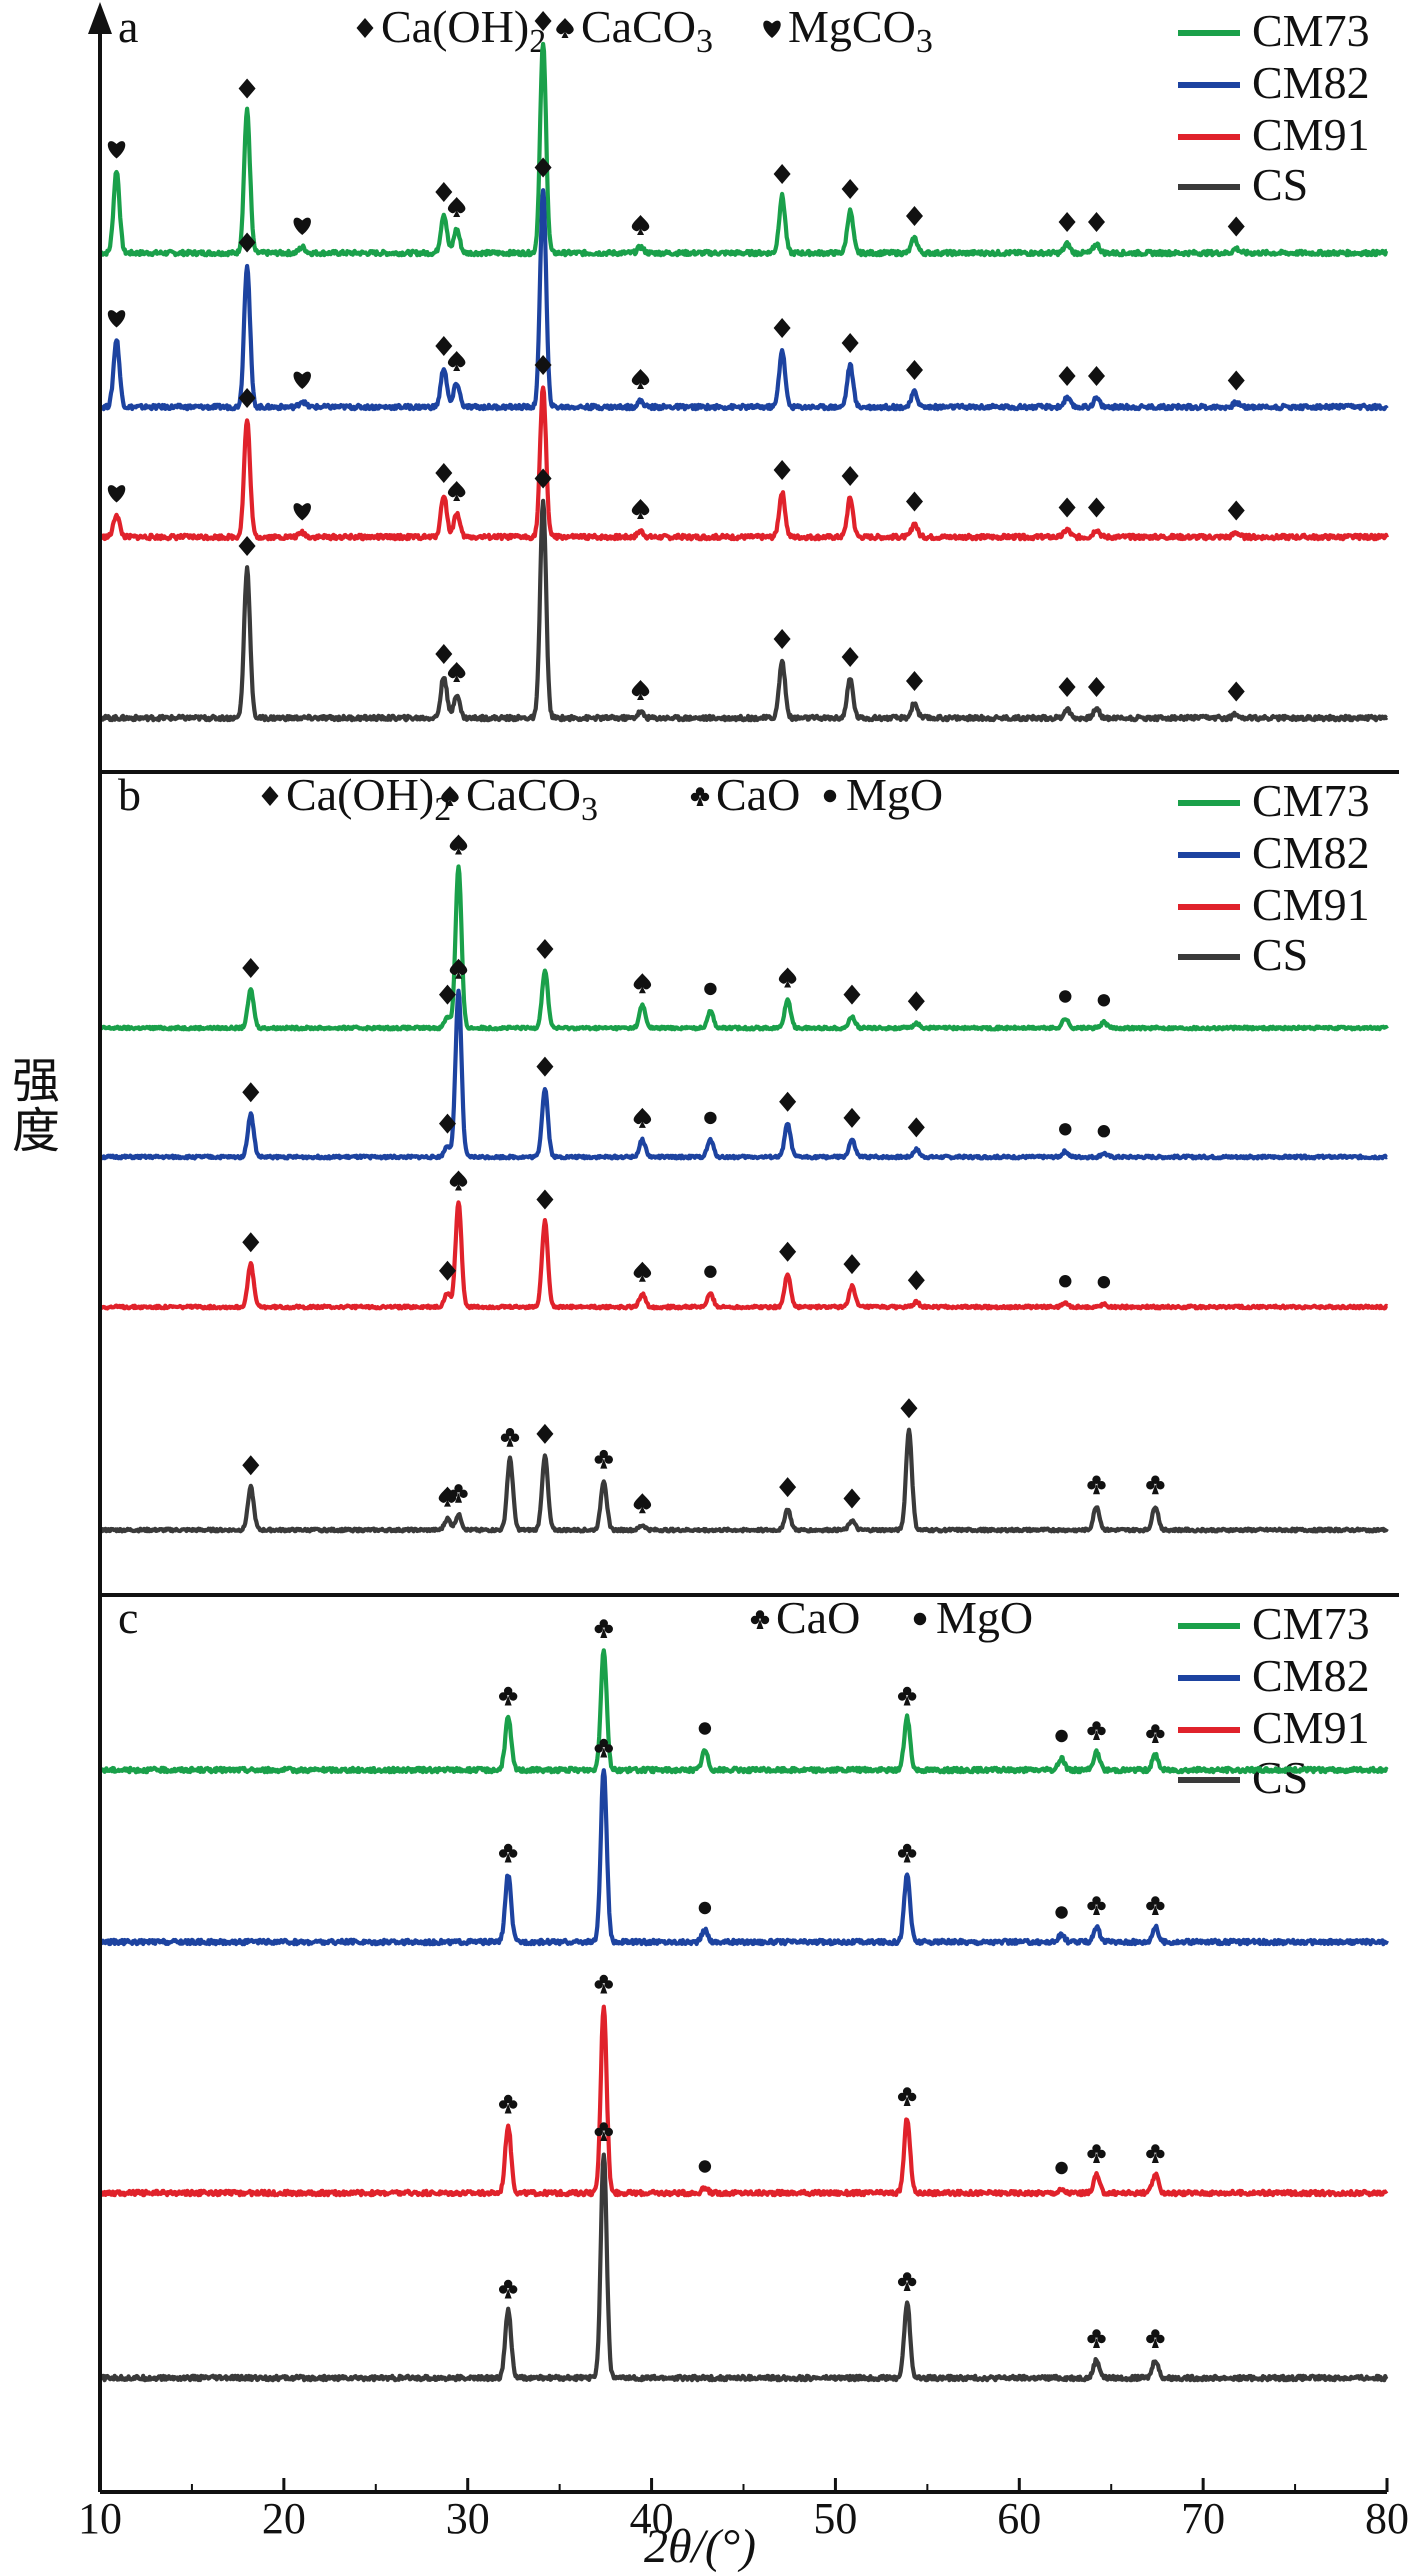  What do you see at coordinates (744, 1857) in the screenshot?
I see `series-line-CM82` at bounding box center [744, 1857].